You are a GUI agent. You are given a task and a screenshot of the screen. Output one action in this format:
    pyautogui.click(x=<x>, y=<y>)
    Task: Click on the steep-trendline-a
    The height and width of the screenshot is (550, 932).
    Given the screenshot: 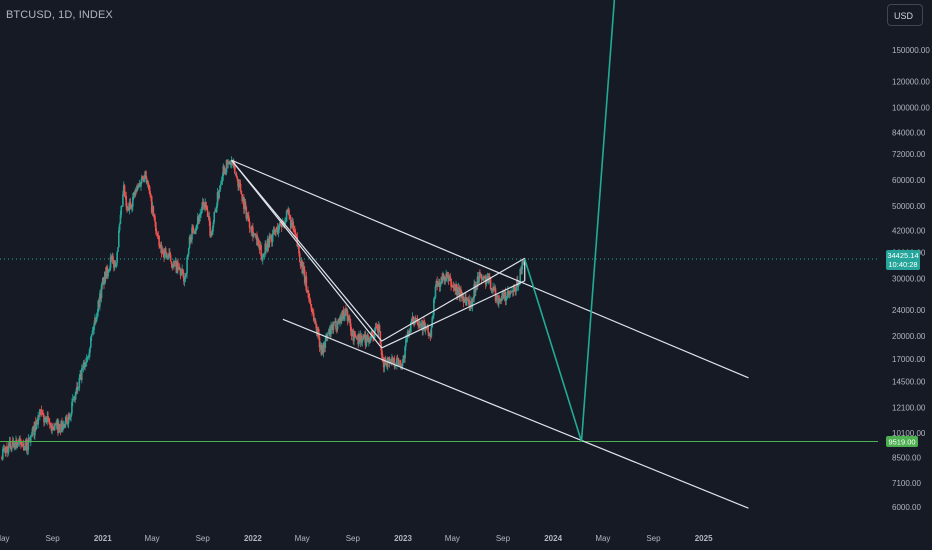 What is the action you would take?
    pyautogui.click(x=307, y=250)
    